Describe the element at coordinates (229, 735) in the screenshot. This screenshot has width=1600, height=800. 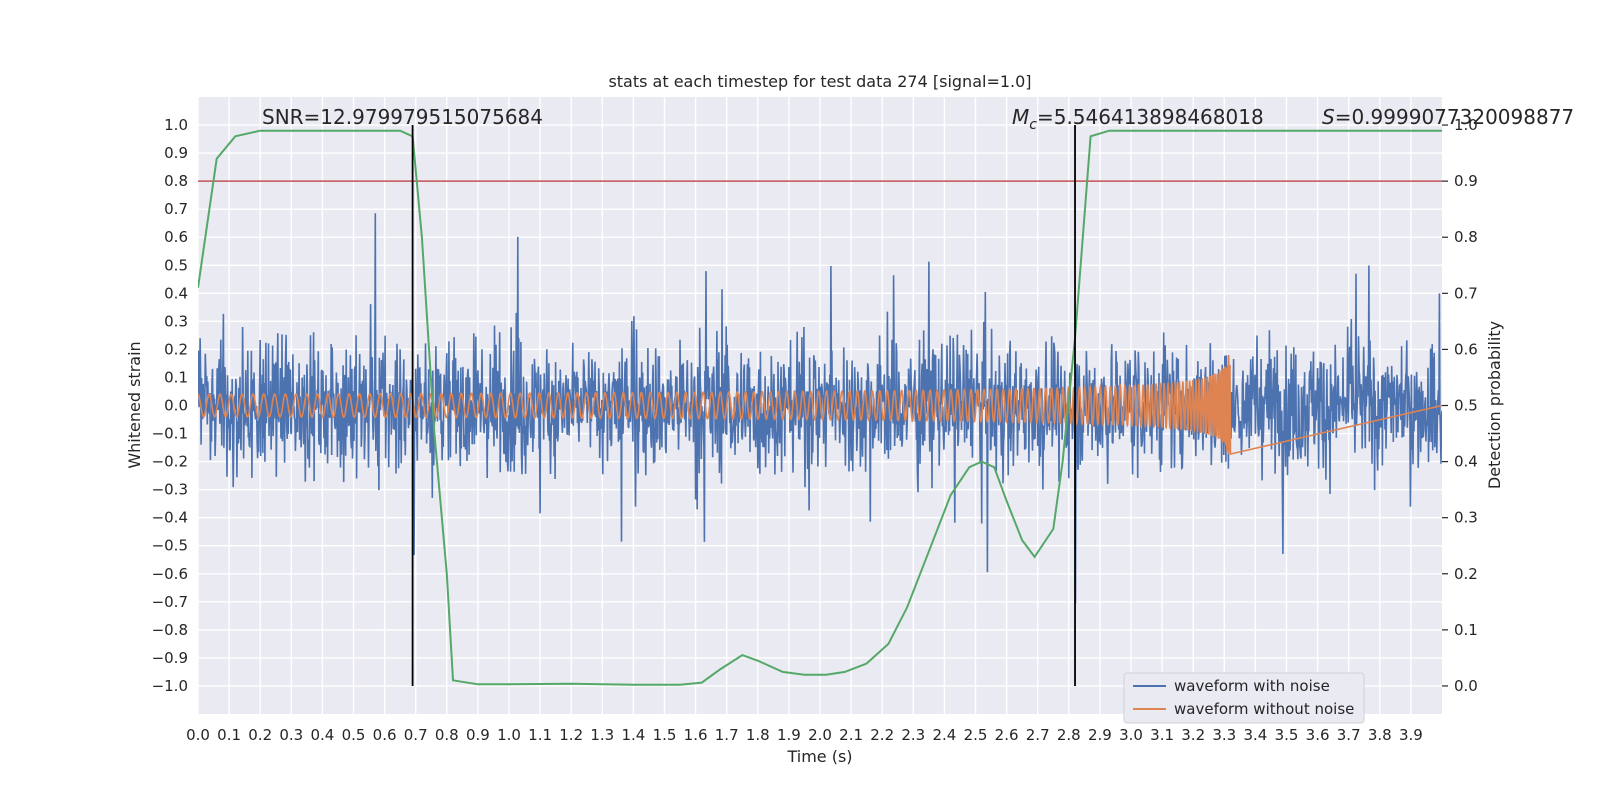
I see `x-tick-label: 0.1` at that location.